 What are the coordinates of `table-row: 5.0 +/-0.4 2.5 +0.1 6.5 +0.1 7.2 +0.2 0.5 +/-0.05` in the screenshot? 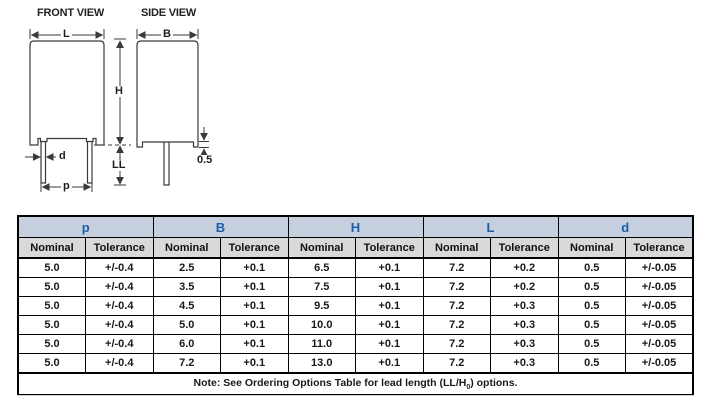 It's located at (355, 267).